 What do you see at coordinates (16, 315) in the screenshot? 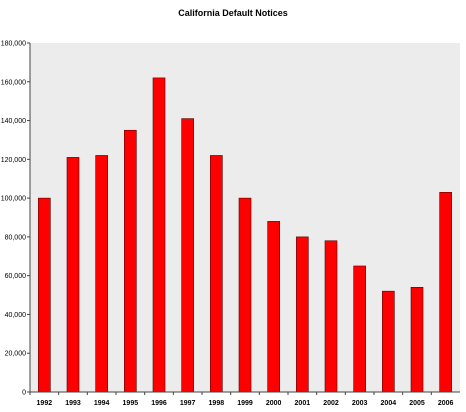
I see `y-tick-label: 40,000` at bounding box center [16, 315].